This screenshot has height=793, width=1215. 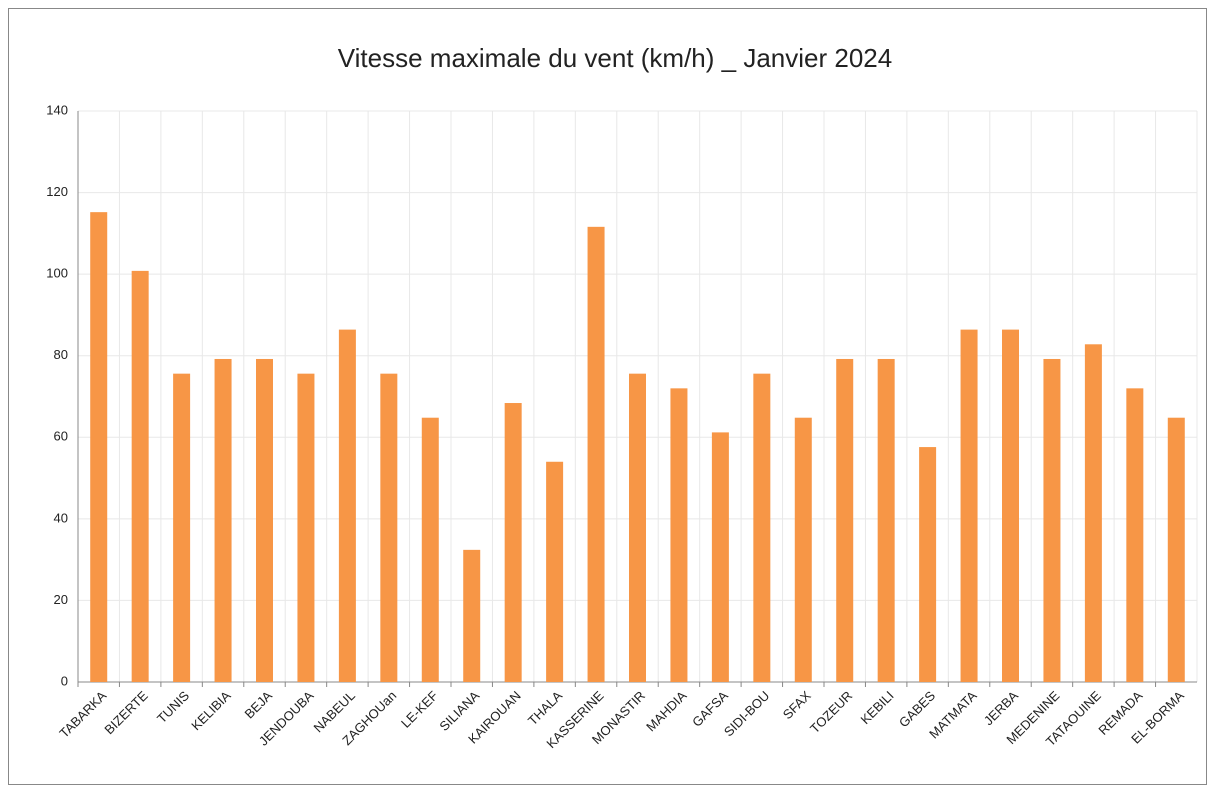 I want to click on y-tick-label: 0, so click(x=64, y=680).